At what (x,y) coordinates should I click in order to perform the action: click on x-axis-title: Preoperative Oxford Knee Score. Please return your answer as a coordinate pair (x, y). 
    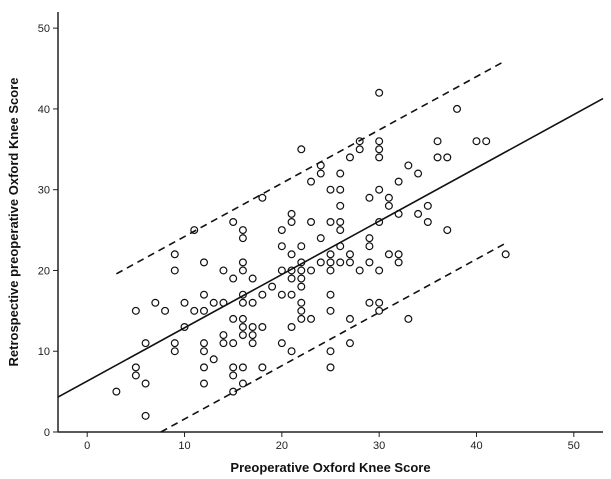
    Looking at the image, I should click on (330, 467).